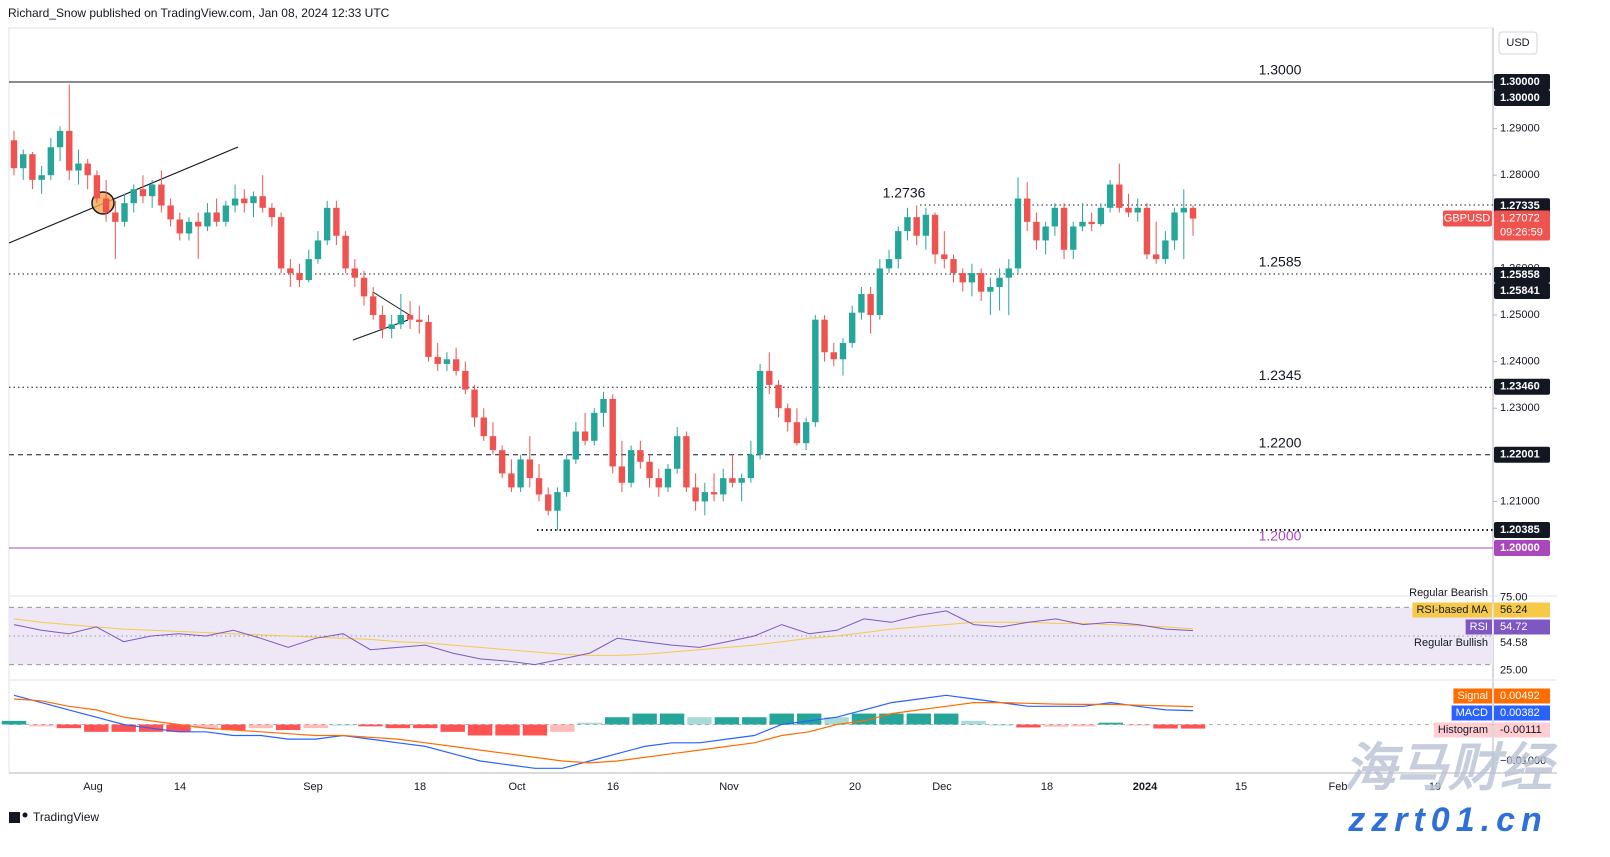 The height and width of the screenshot is (857, 1610). I want to click on indicator-tag-name: RSI, so click(1479, 627).